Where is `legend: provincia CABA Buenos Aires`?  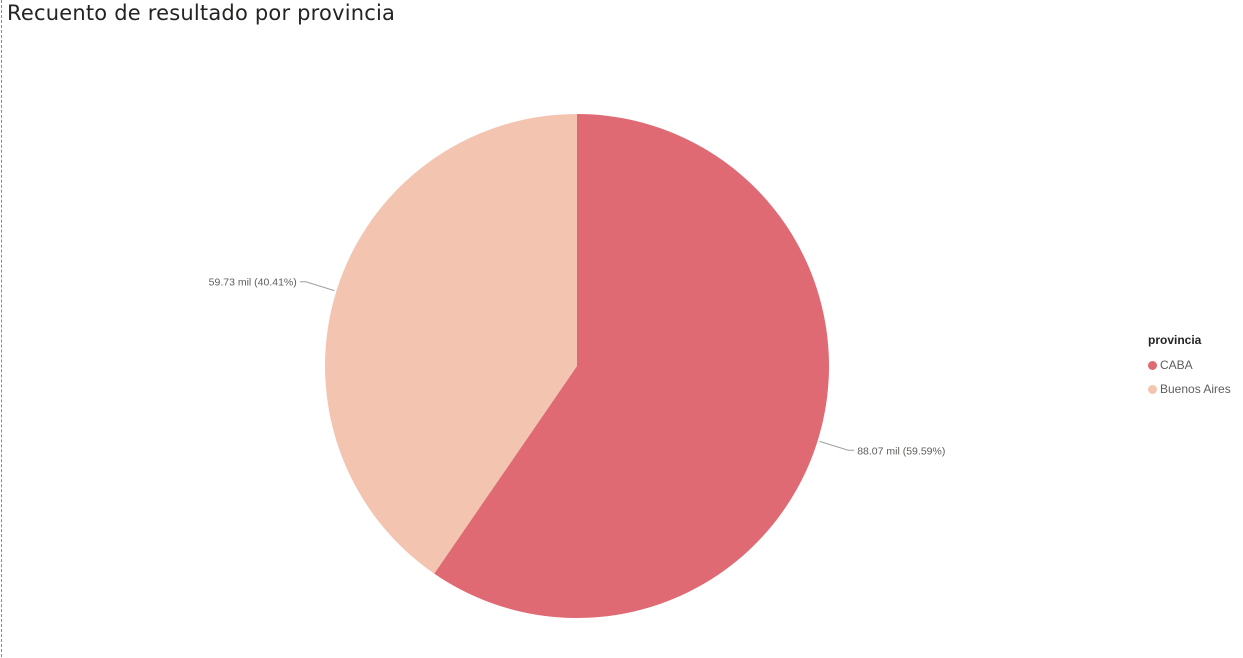 legend: provincia CABA Buenos Aires is located at coordinates (1189, 367).